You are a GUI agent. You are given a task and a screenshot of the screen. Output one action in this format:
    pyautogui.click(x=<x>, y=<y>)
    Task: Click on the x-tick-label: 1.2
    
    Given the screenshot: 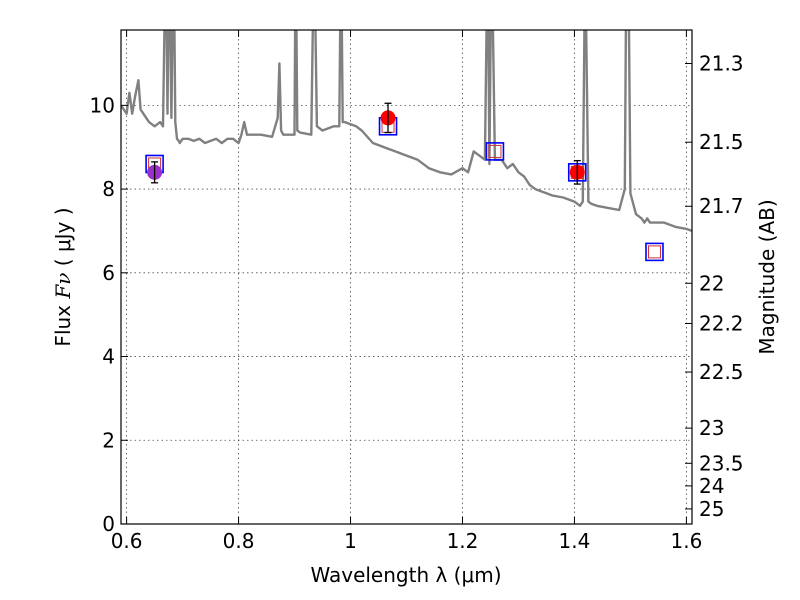 What is the action you would take?
    pyautogui.click(x=463, y=541)
    